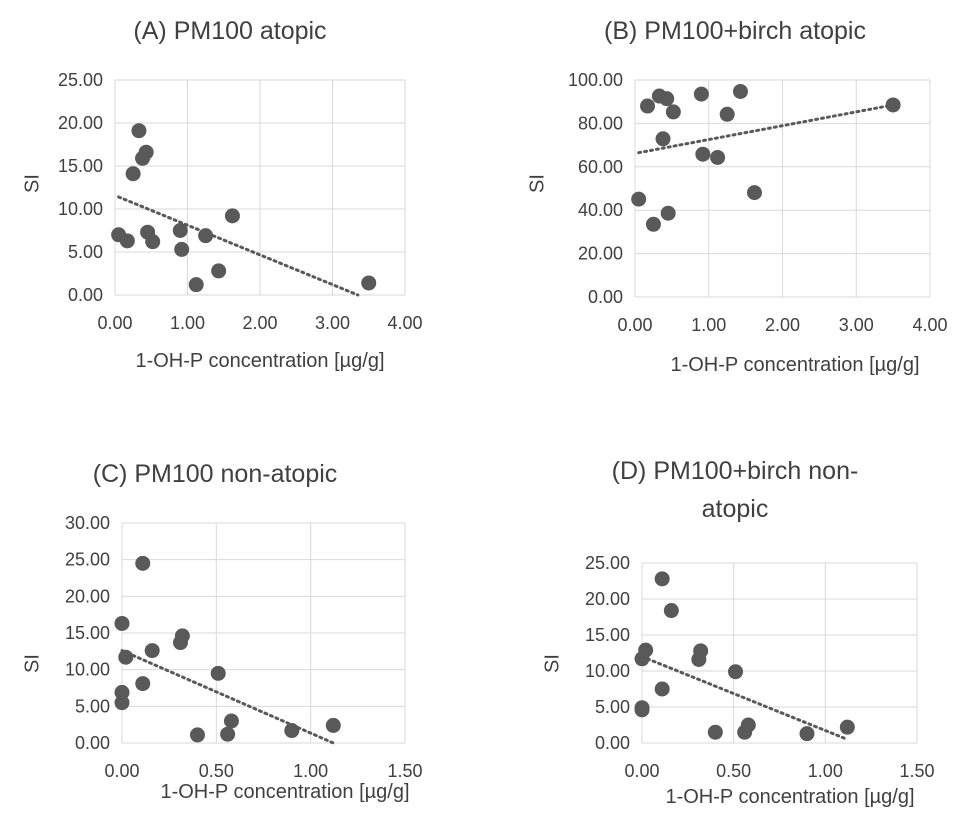 The width and height of the screenshot is (965, 827). Describe the element at coordinates (87, 523) in the screenshot. I see `y-tick-label: 30.00` at that location.